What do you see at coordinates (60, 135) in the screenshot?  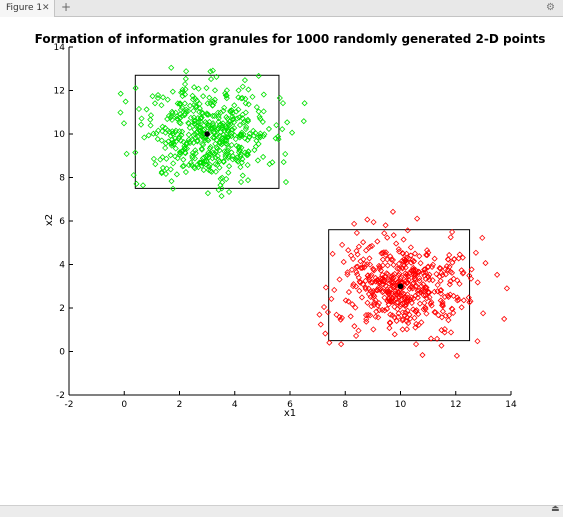 I see `y-tick-label: 10` at bounding box center [60, 135].